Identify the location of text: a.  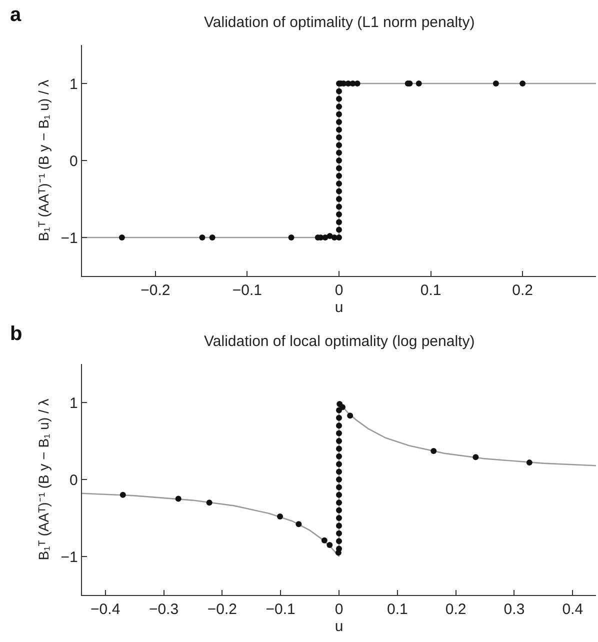
(16, 15).